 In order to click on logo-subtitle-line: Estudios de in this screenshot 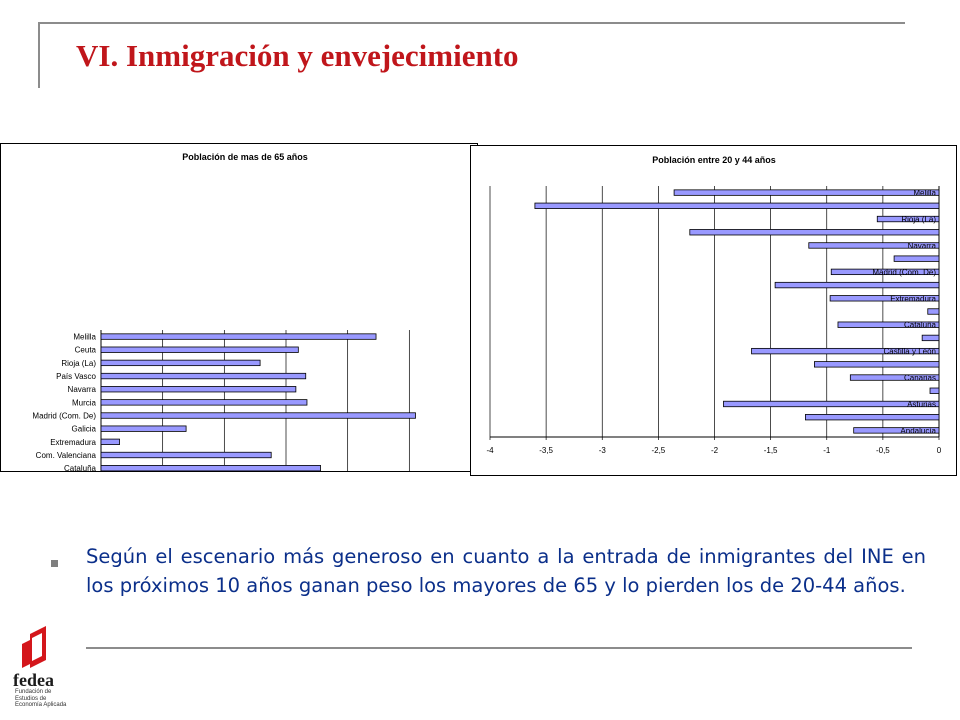, I will do `click(31, 698)`.